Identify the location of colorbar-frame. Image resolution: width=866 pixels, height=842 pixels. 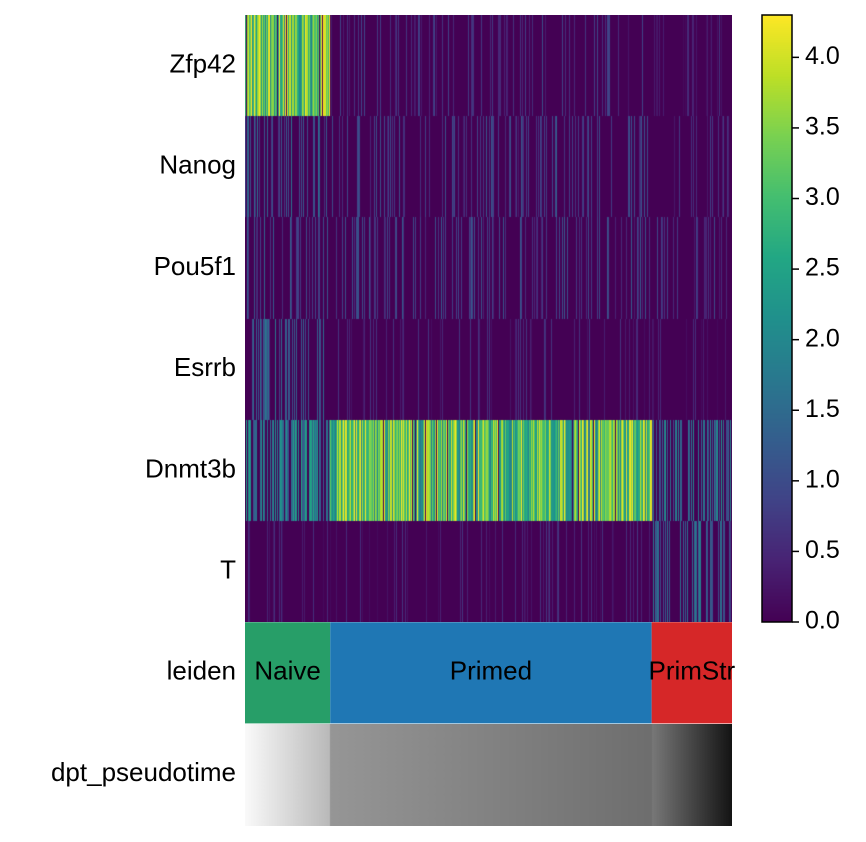
(777, 318).